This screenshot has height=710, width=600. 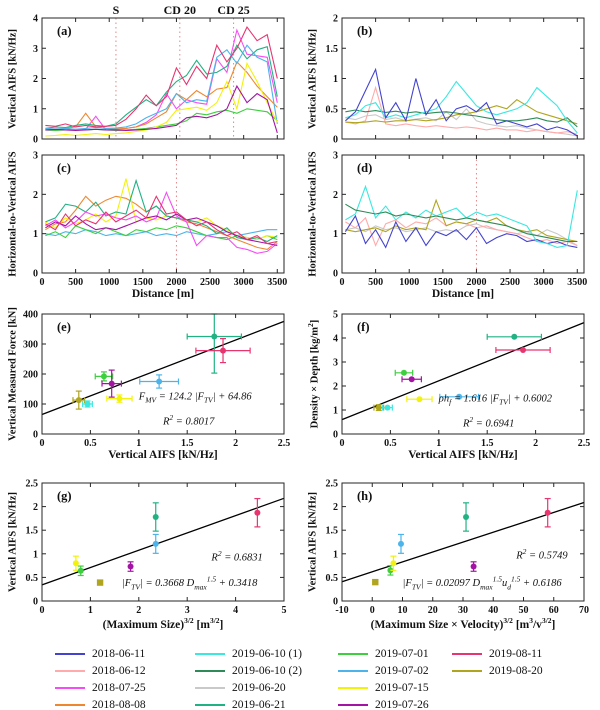 I want to click on legend-label: 2018-07-25, so click(x=119, y=687).